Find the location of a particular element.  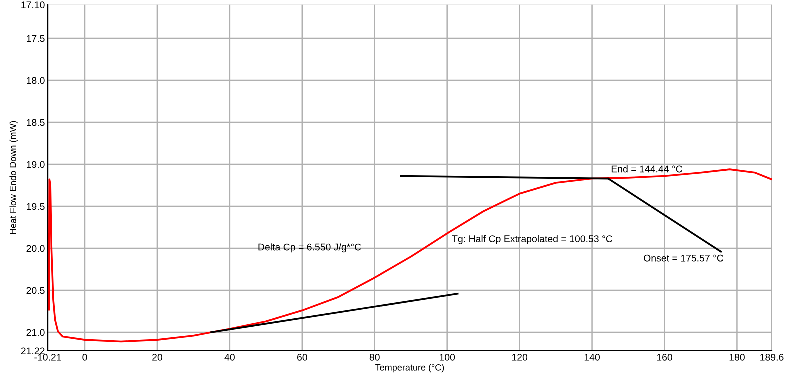

x-tick-label: 60 is located at coordinates (302, 357).